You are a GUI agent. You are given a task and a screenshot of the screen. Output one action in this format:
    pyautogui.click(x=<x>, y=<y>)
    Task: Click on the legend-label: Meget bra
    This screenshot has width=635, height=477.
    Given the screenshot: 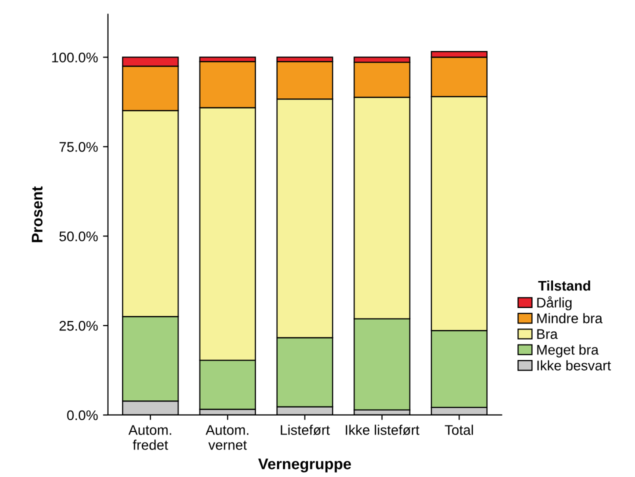 What is the action you would take?
    pyautogui.click(x=568, y=351)
    